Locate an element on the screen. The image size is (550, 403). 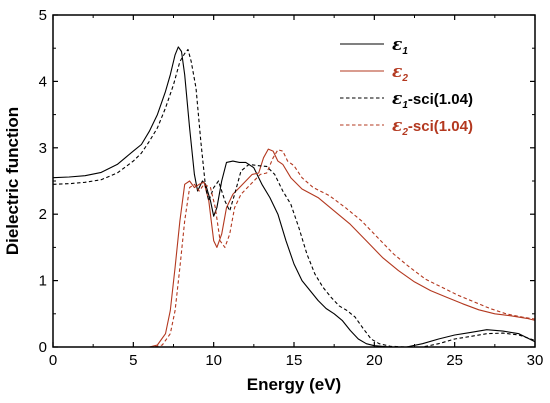
y-tick-label: 3 is located at coordinates (43, 148).